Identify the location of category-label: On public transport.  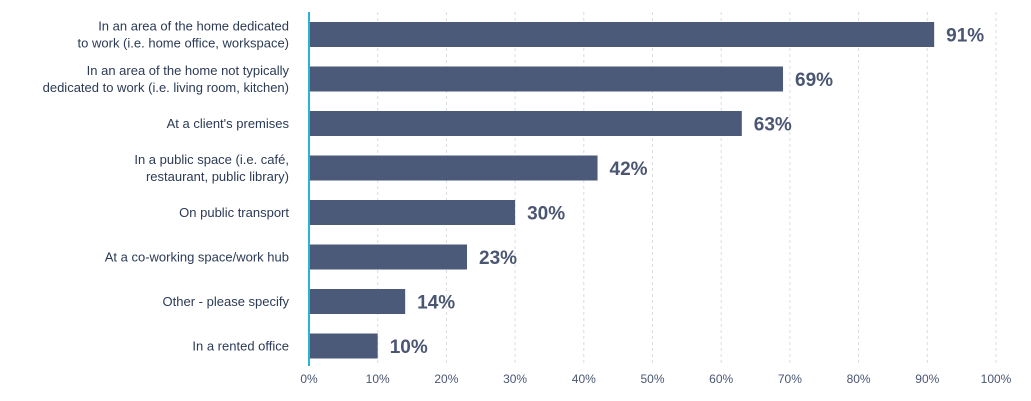
(234, 212).